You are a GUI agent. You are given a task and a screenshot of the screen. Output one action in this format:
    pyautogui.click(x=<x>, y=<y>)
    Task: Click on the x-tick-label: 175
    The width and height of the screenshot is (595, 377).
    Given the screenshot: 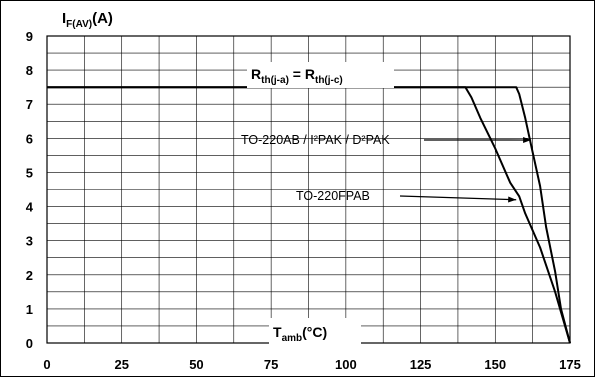 What is the action you would take?
    pyautogui.click(x=570, y=364)
    